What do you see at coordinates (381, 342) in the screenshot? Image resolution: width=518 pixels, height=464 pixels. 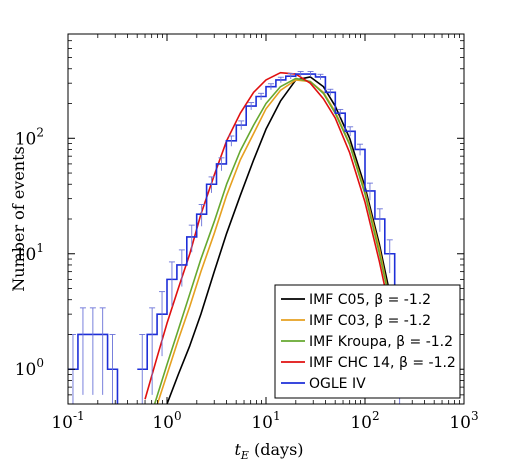 I see `legend-label-imf-kroupa-1-2: IMF Kroupa, β = -1.2` at bounding box center [381, 342].